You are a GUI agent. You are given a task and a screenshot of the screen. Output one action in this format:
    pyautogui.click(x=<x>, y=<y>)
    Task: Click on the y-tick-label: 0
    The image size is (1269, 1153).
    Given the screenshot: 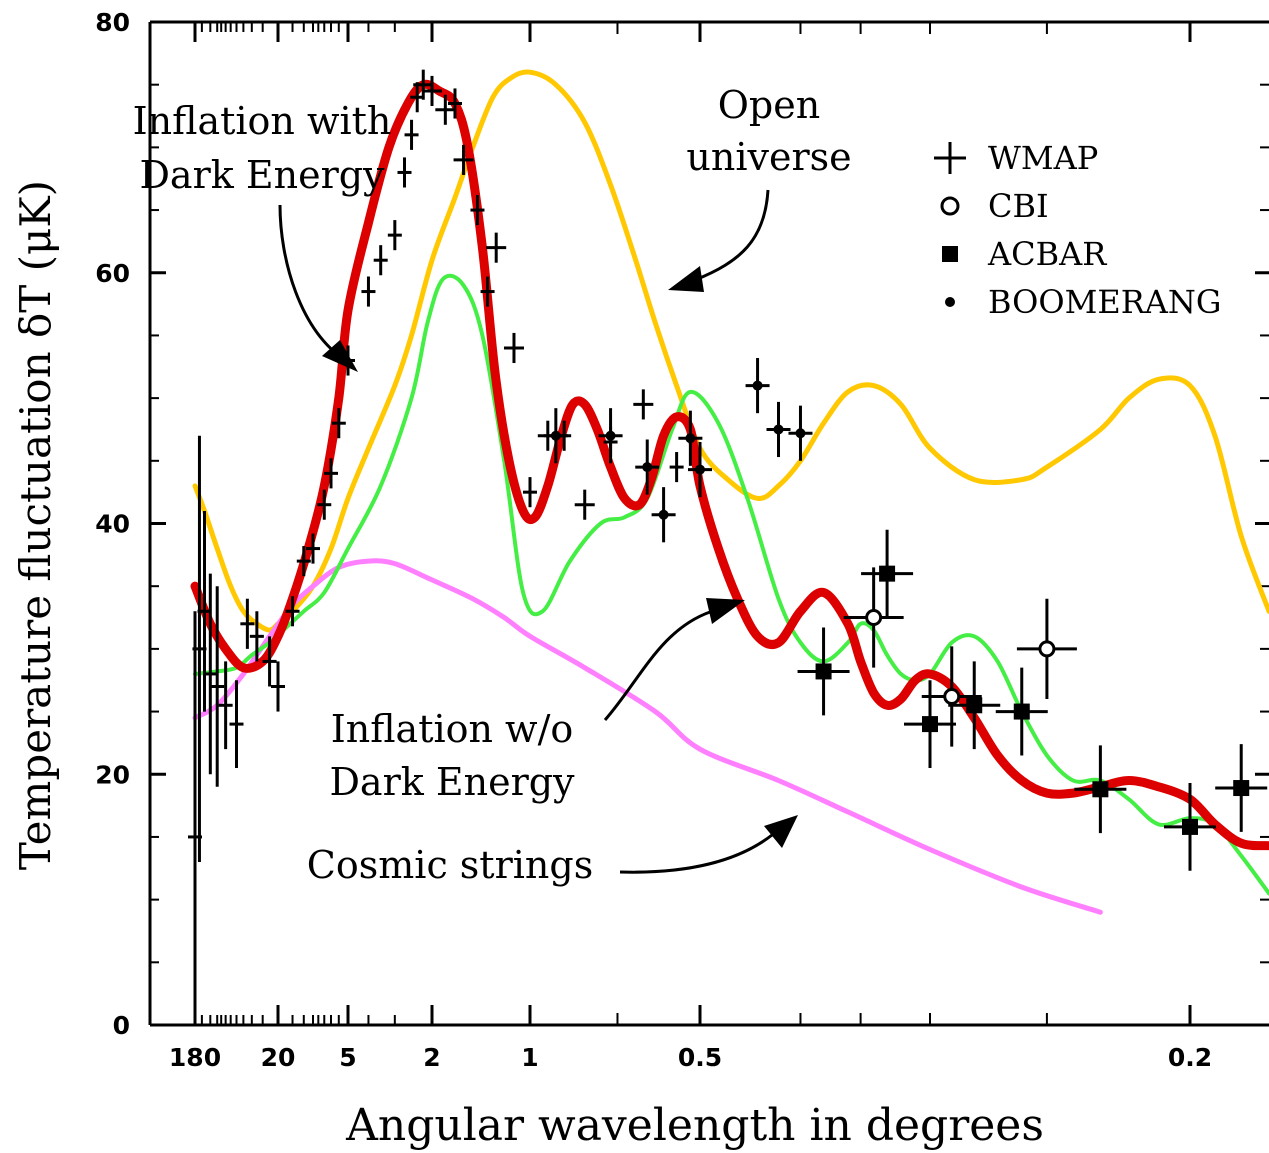 What is the action you would take?
    pyautogui.click(x=121, y=1025)
    